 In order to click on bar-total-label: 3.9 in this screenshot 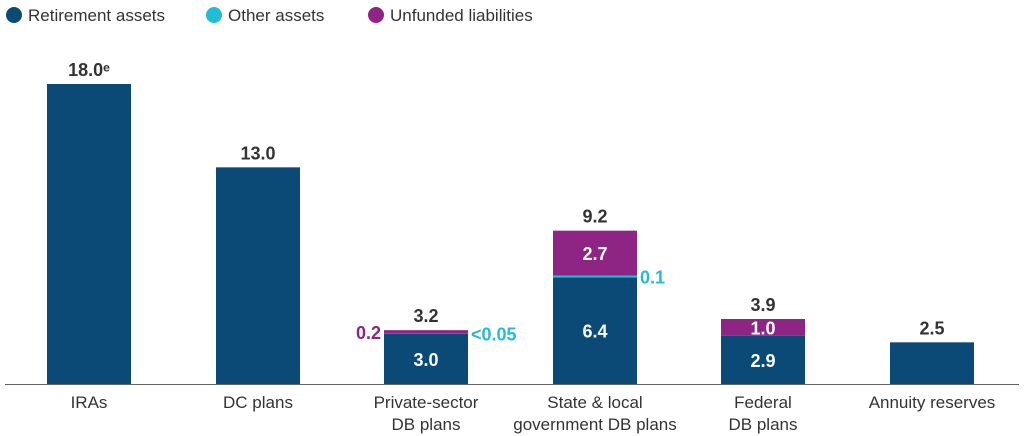, I will do `click(762, 305)`.